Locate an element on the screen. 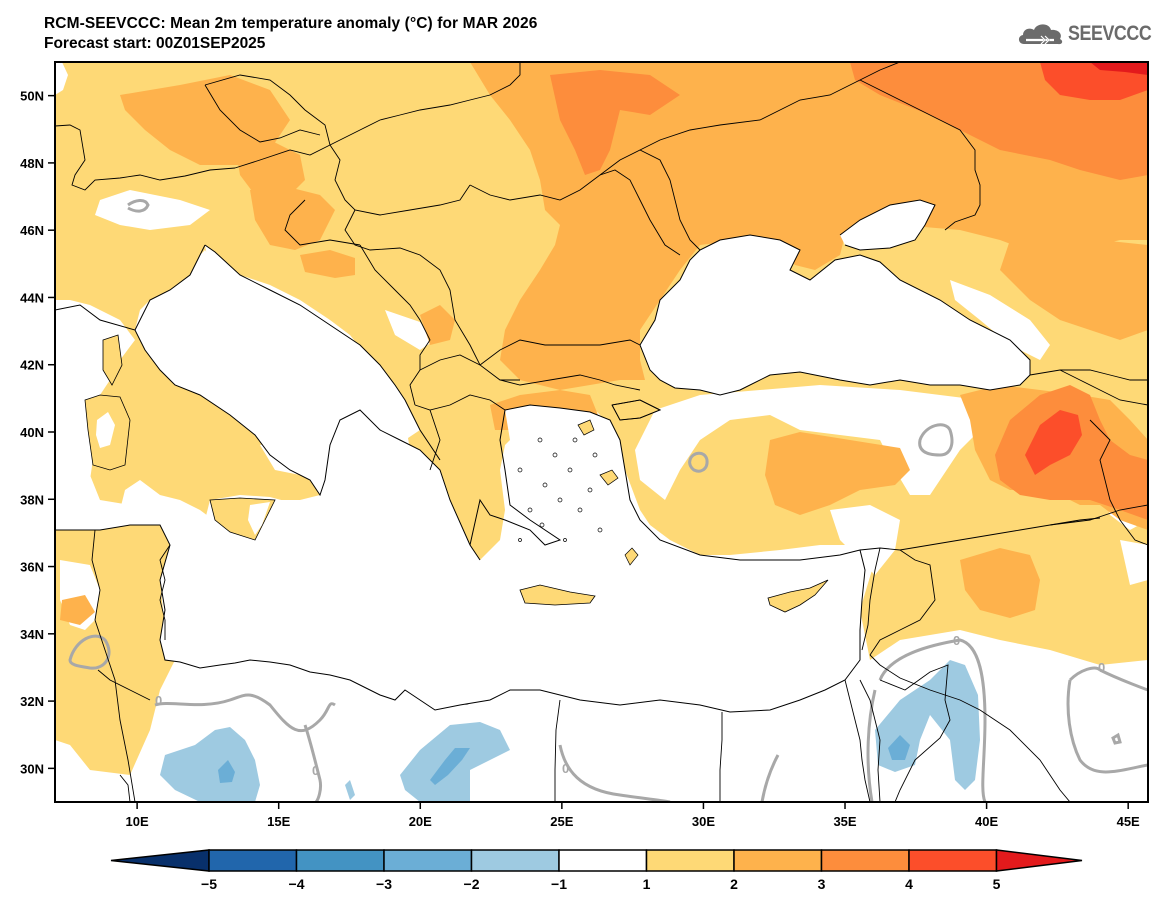 The image size is (1165, 907). lat-tick-label: 48N is located at coordinates (32, 163).